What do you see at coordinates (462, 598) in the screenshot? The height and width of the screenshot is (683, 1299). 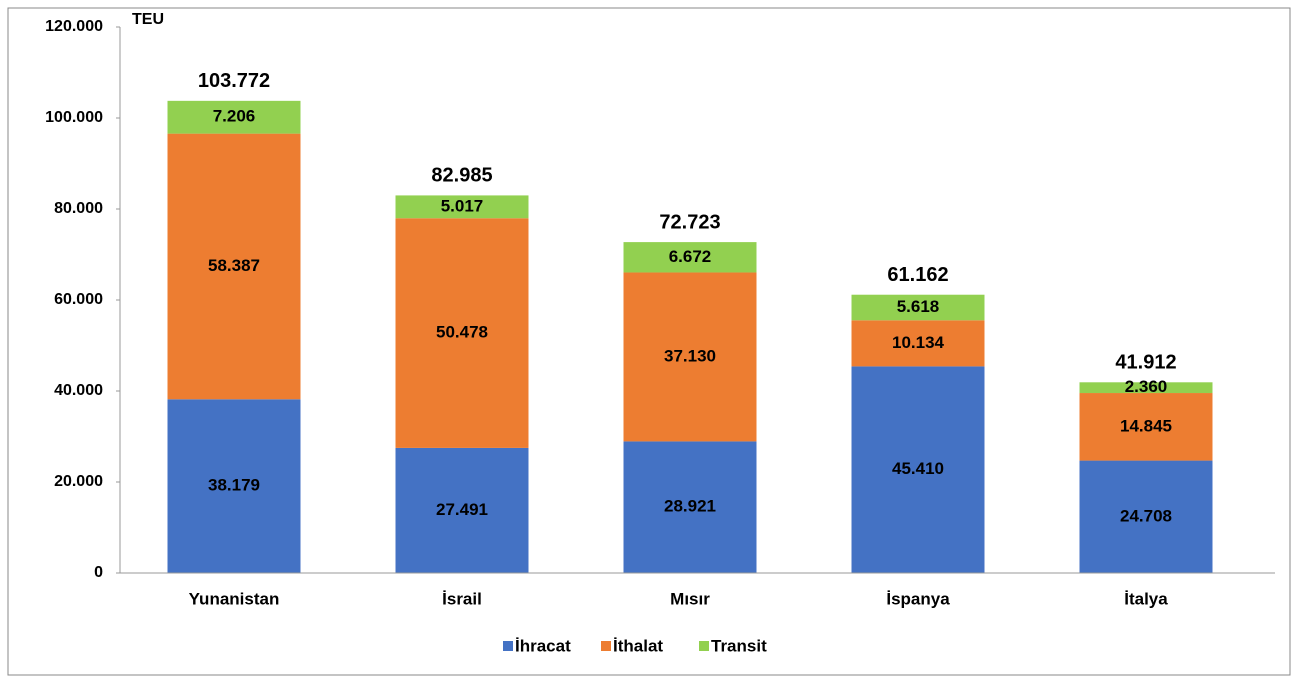 I see `x-tick-label: İsrail` at bounding box center [462, 598].